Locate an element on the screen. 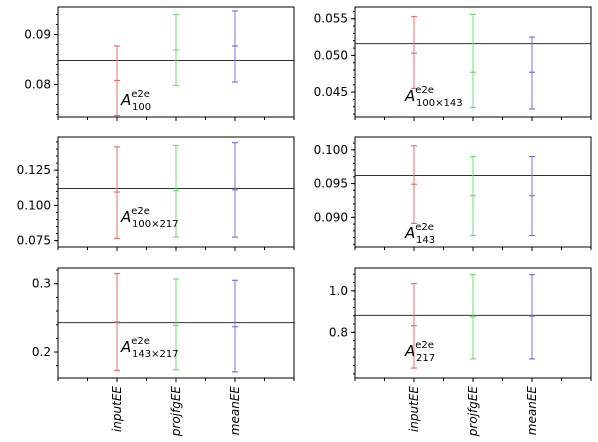 The height and width of the screenshot is (442, 598). panel-4: 0.090 0.095 0.100 Ae2e 143 is located at coordinates (453, 193).